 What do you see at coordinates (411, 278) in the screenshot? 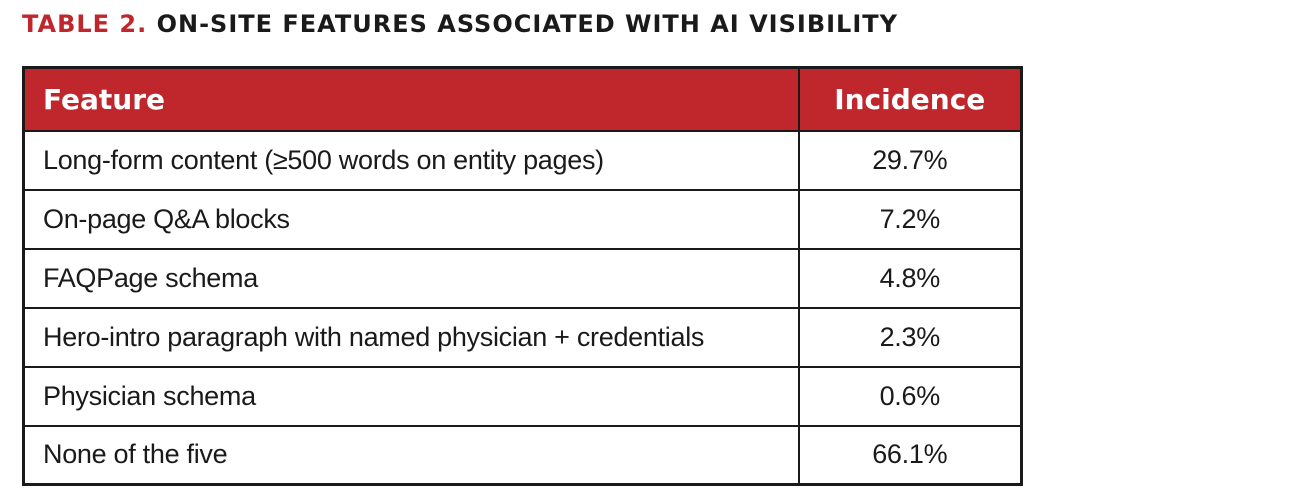
I see `feature-cell: FAQPage schema` at bounding box center [411, 278].